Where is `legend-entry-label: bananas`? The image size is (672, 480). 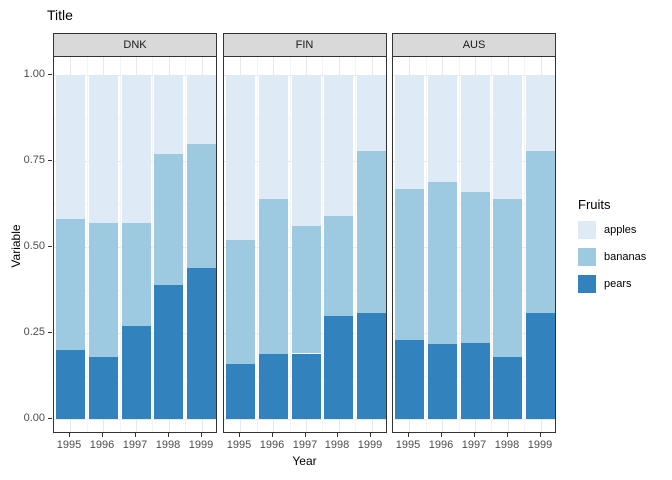 legend-entry-label: bananas is located at coordinates (625, 257).